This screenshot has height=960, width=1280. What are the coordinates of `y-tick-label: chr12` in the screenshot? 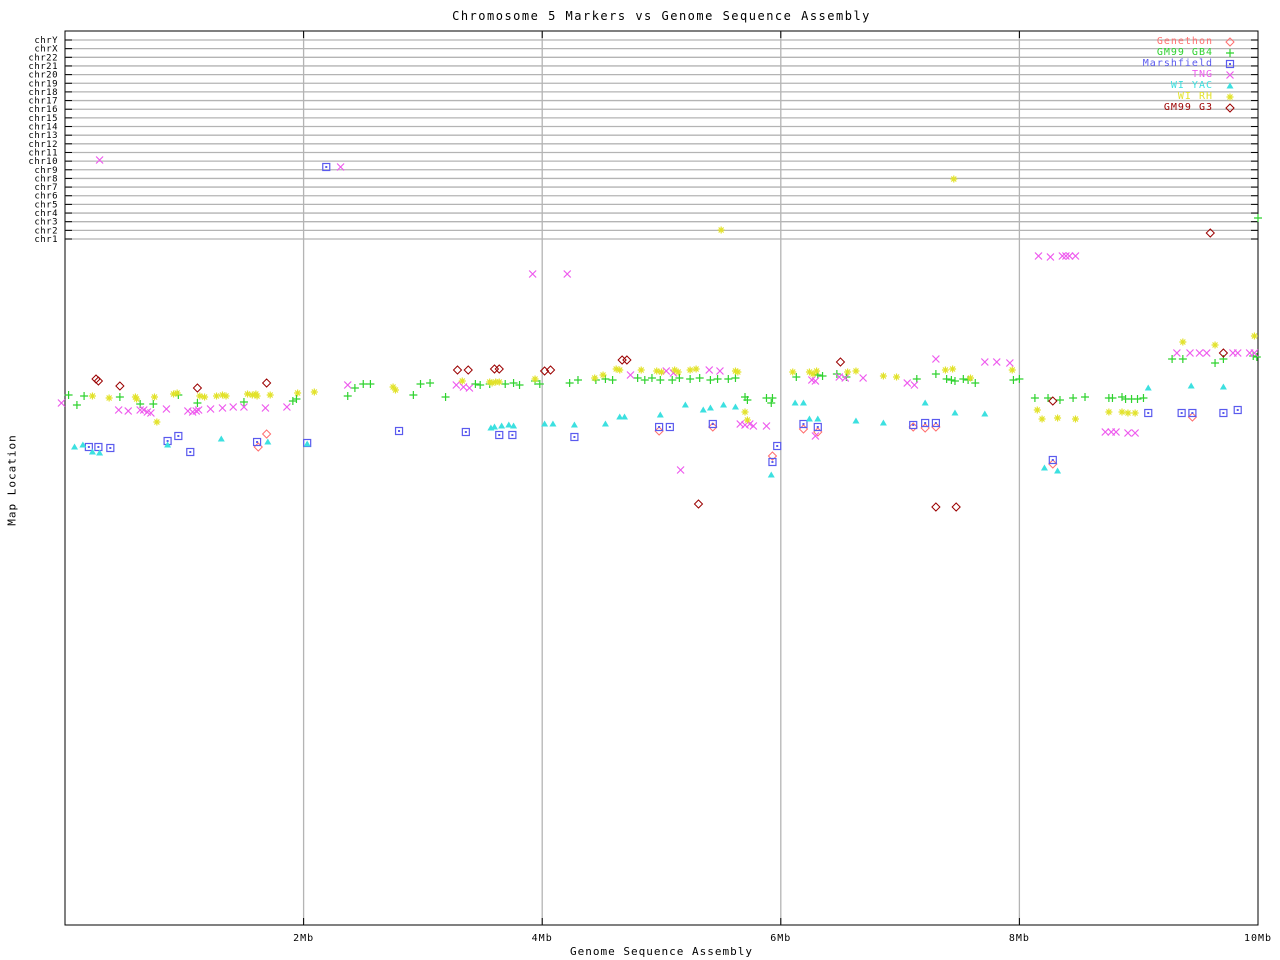 It's located at (43, 145).